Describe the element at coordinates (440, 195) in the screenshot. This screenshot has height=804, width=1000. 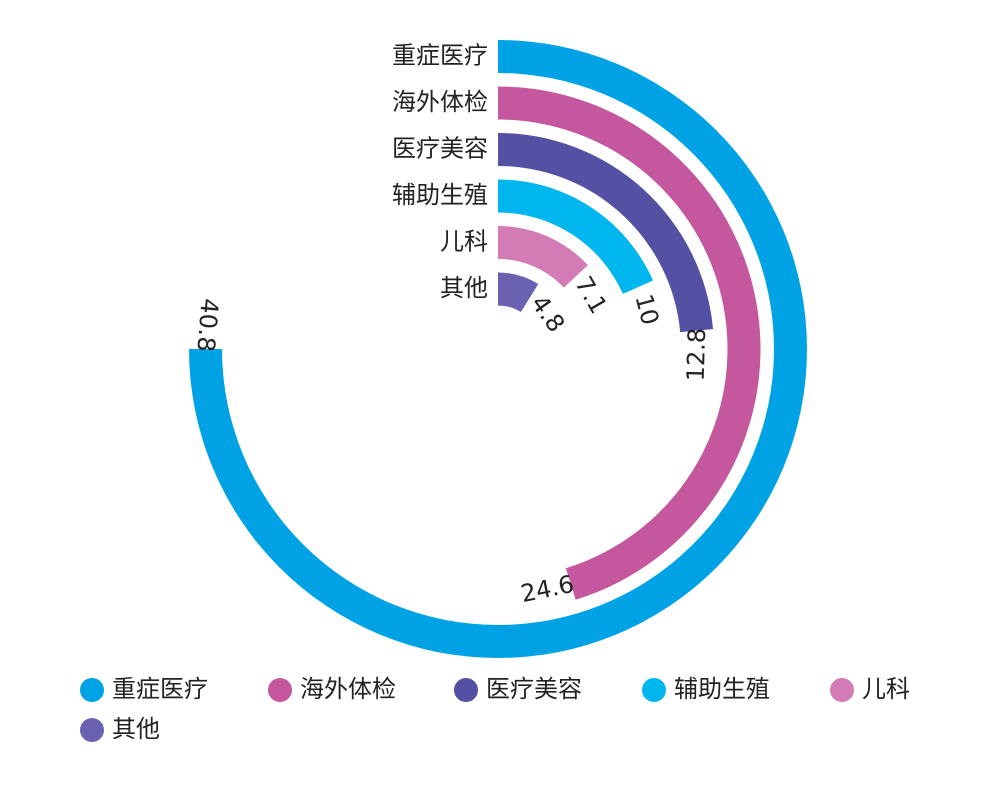
I see `category-label: 辅助生殖` at that location.